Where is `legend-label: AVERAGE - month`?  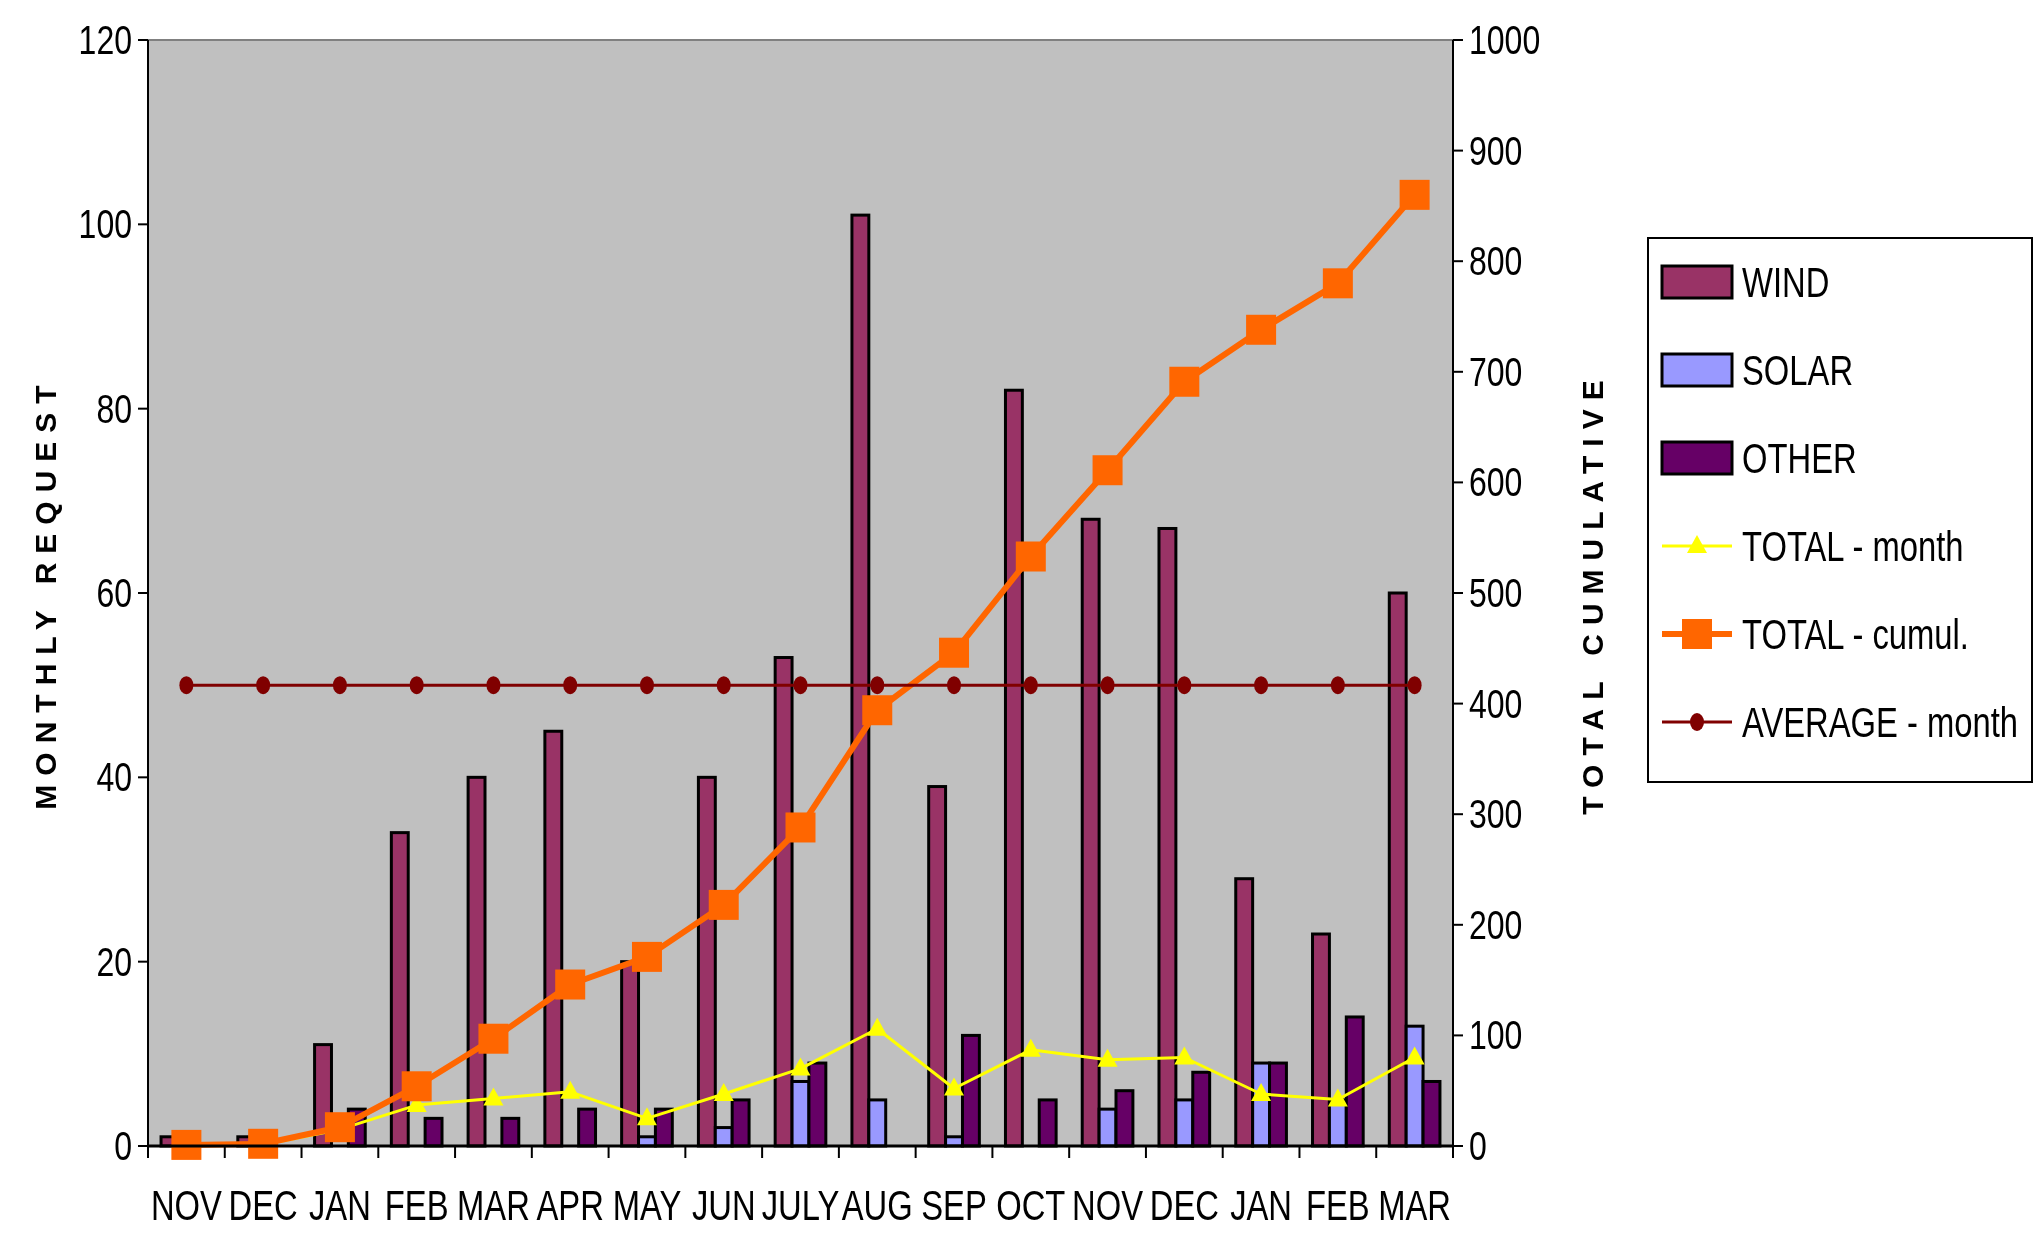
legend-label: AVERAGE - month is located at coordinates (1880, 722).